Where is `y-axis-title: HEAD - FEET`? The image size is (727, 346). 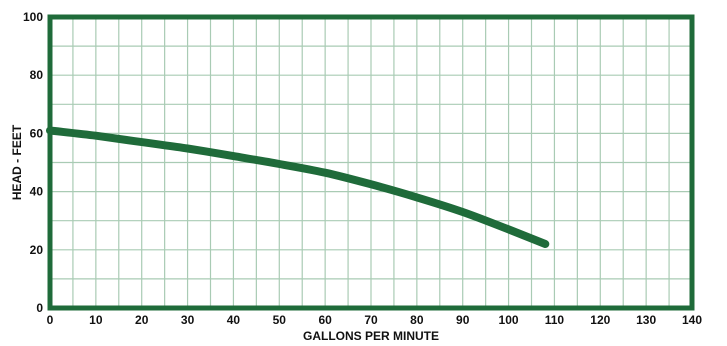 y-axis-title: HEAD - FEET is located at coordinates (17, 162).